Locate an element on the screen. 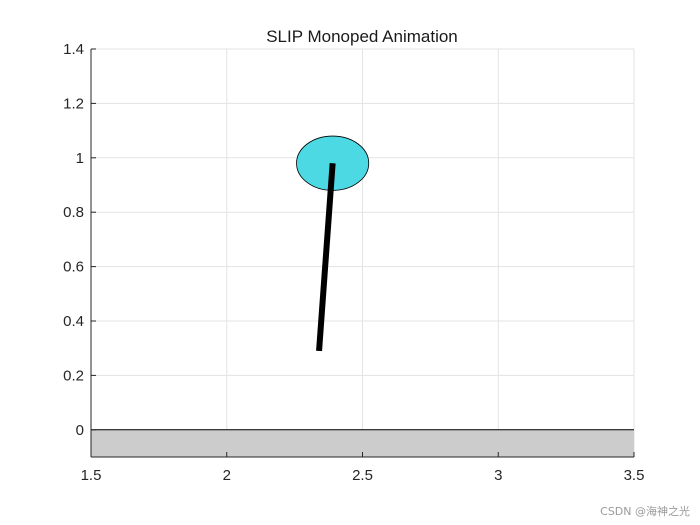 The height and width of the screenshot is (525, 700). y-tick-label: 0.2 is located at coordinates (73, 375).